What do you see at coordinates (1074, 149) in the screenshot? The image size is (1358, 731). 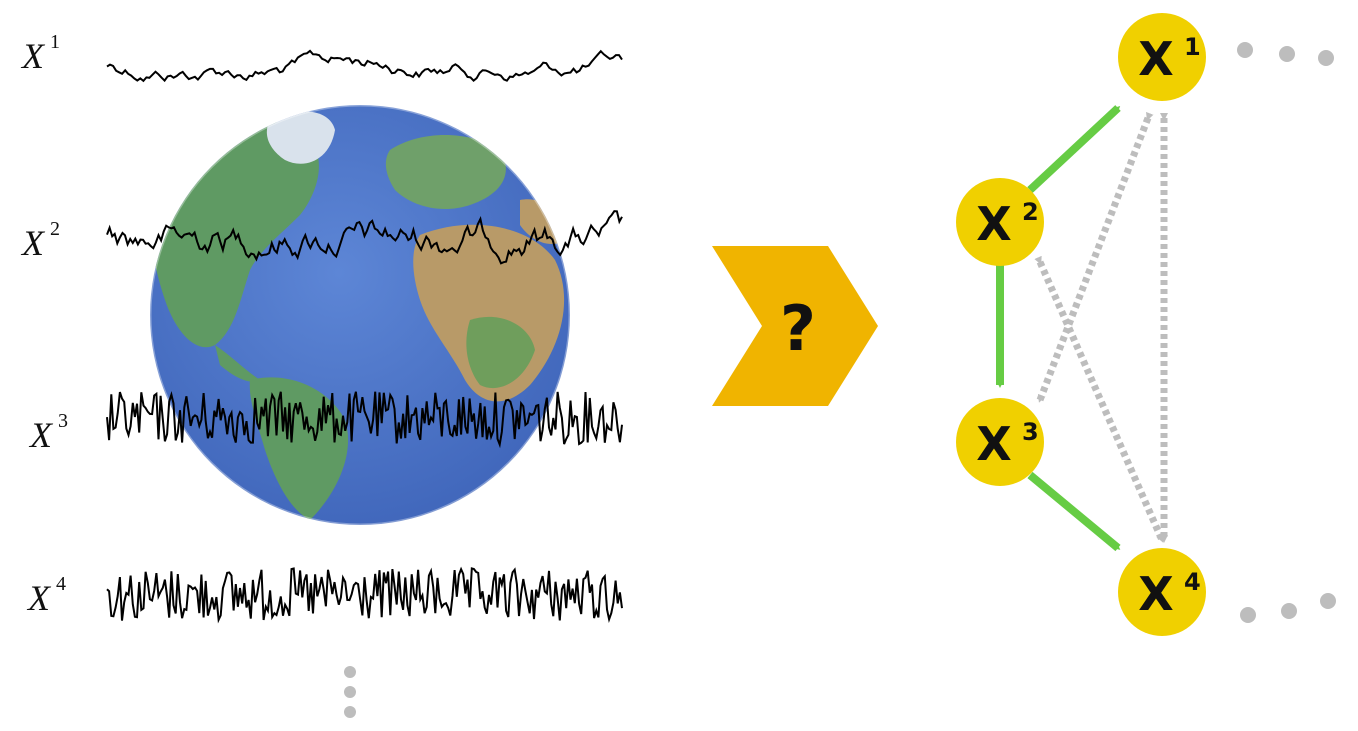 I see `causal-edge-x2-x1` at bounding box center [1074, 149].